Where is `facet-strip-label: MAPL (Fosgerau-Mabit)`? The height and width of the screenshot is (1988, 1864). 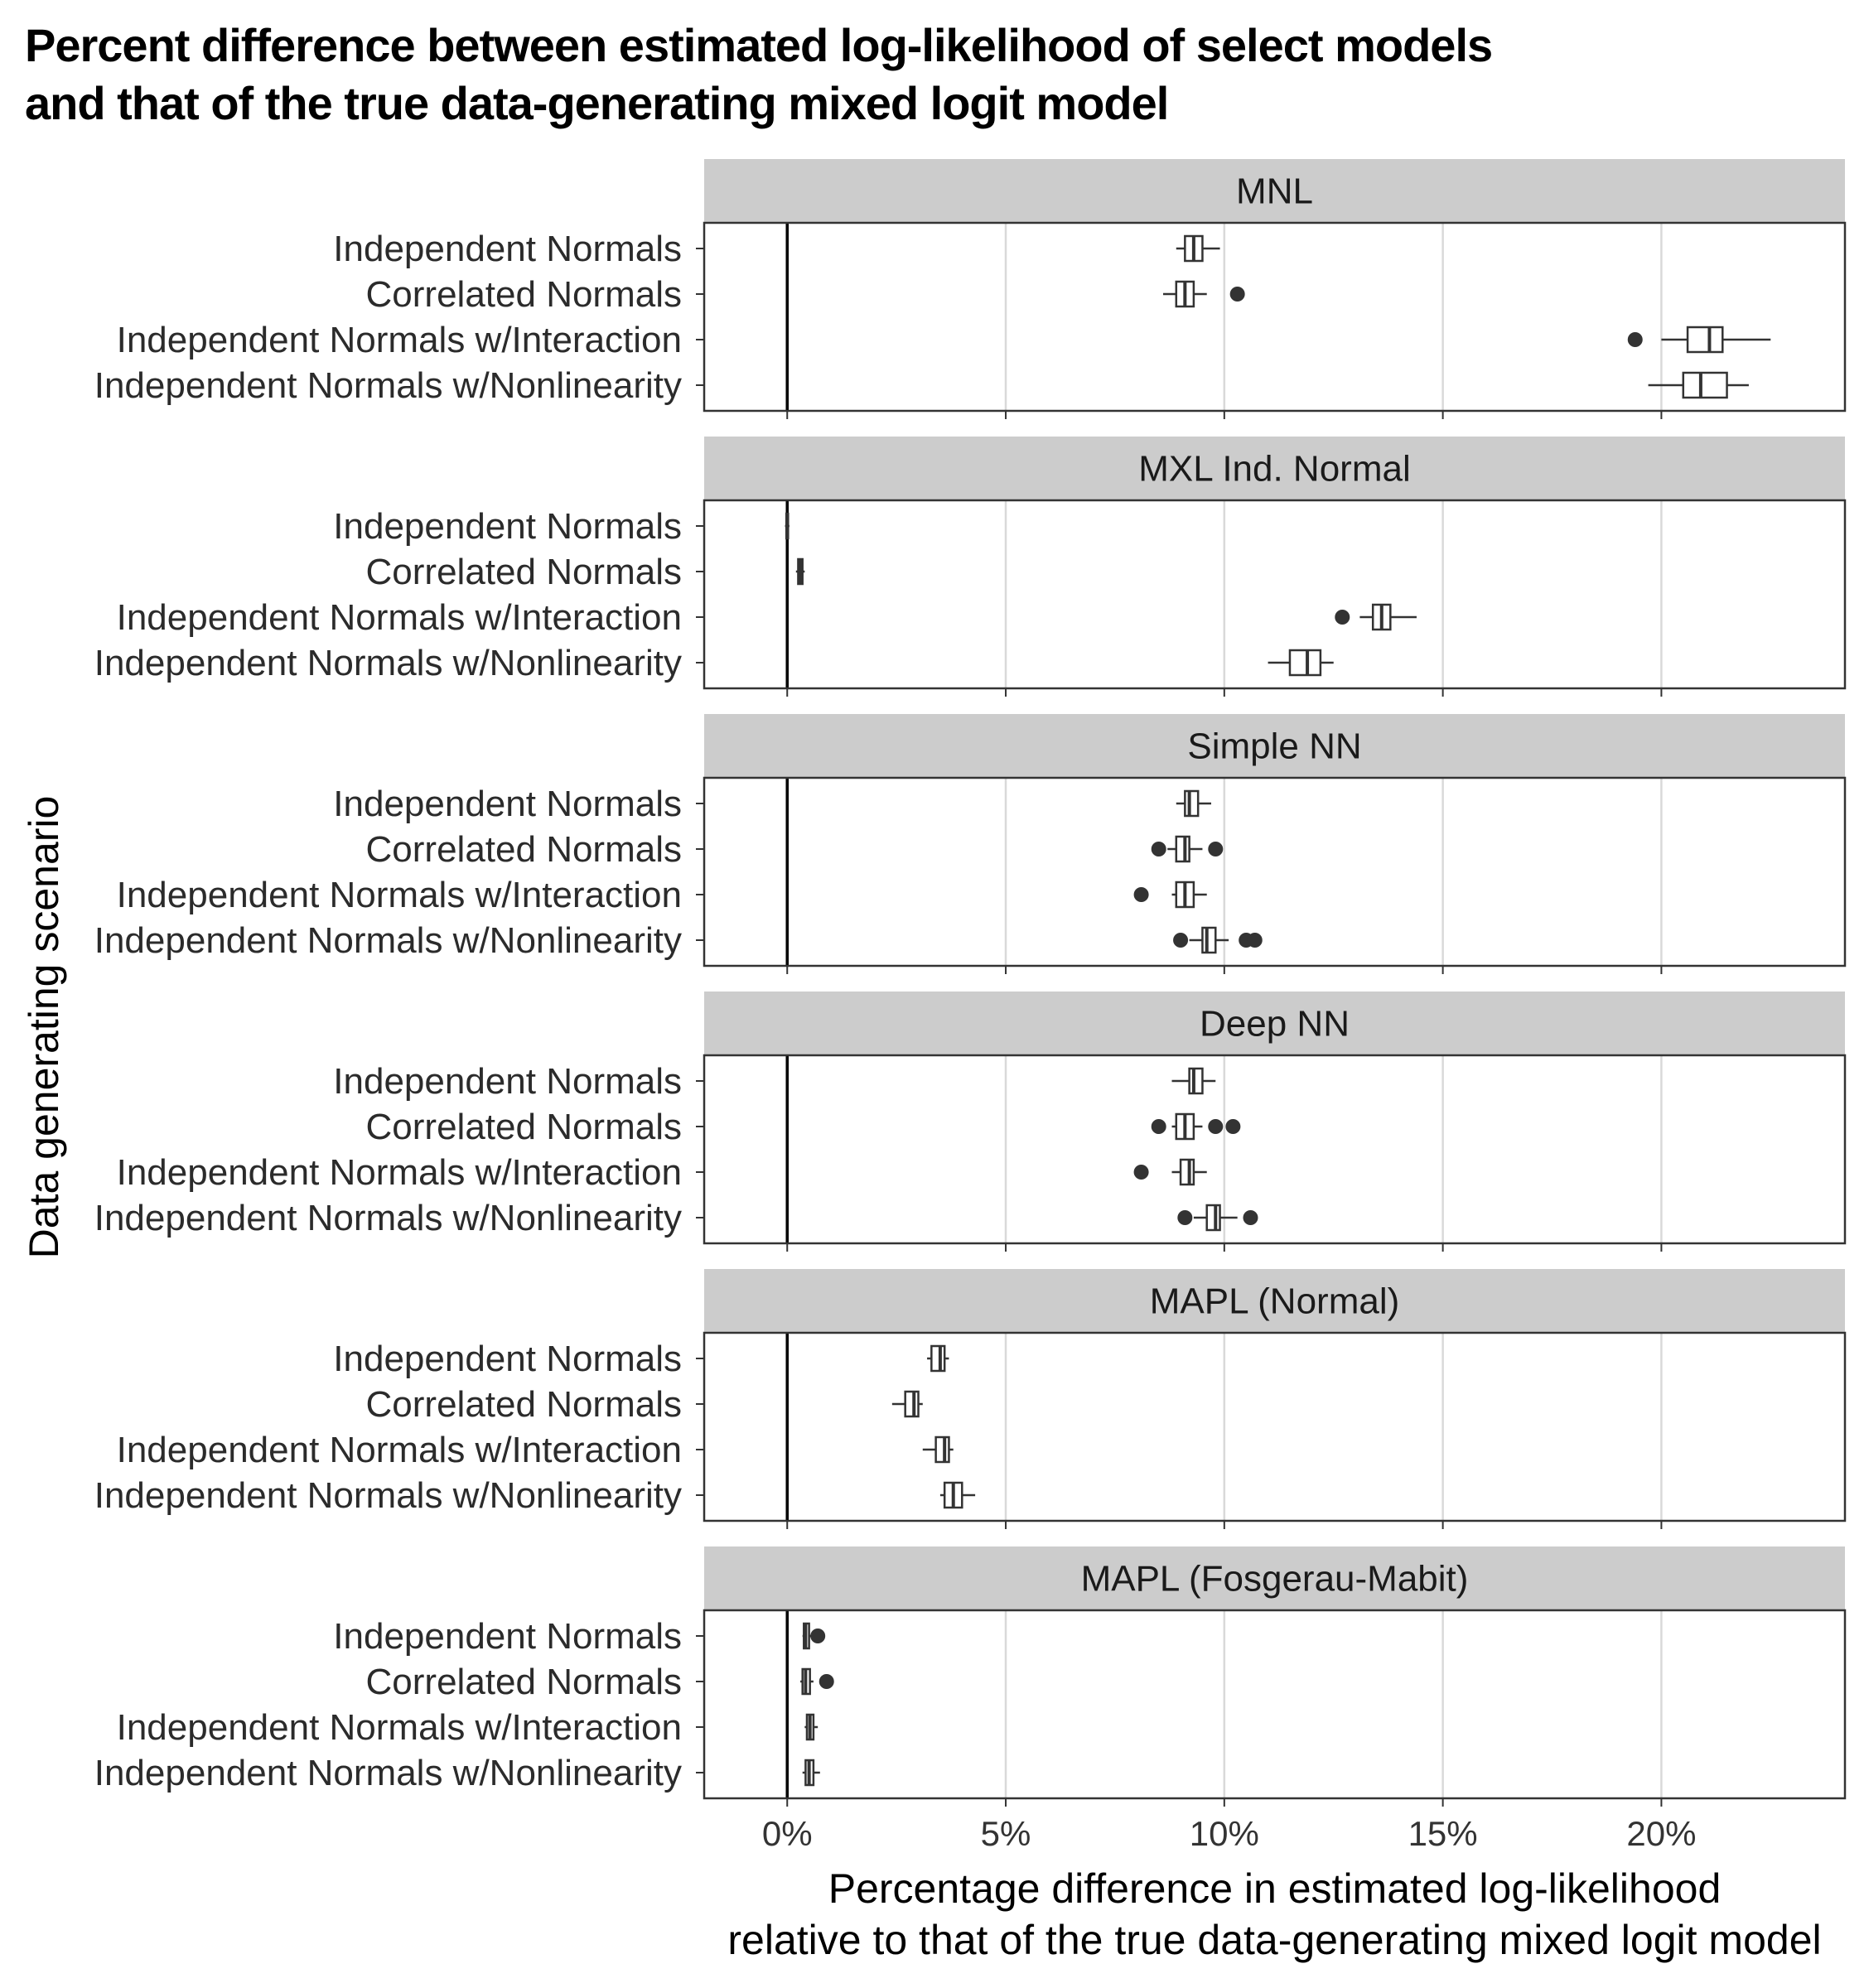
facet-strip-label: MAPL (Fosgerau-Mabit) is located at coordinates (1275, 1579).